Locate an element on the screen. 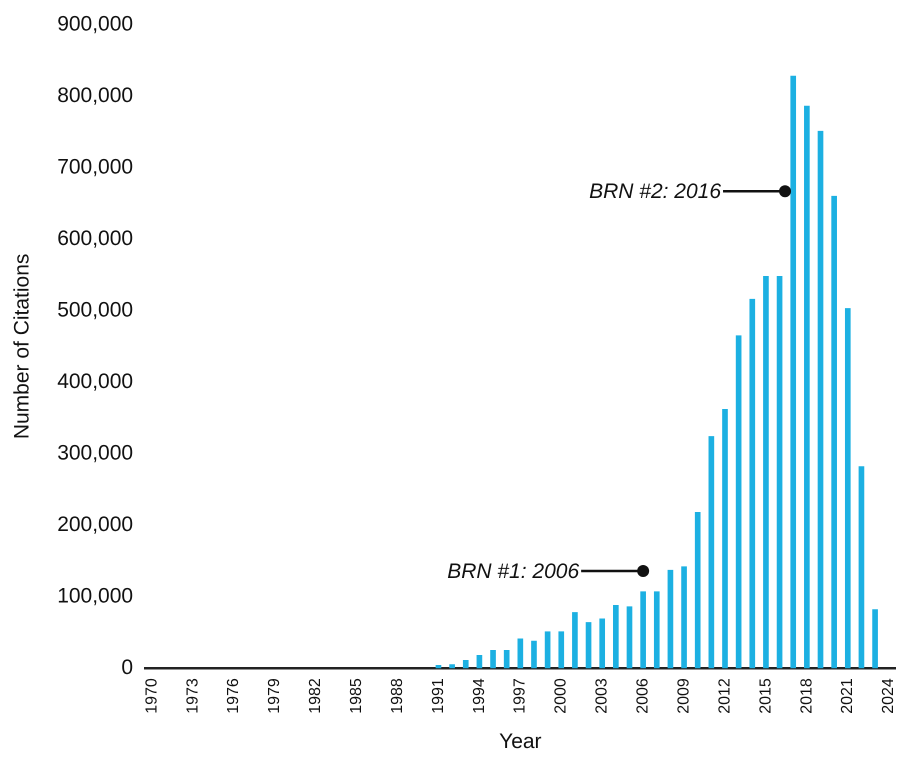  x-tick-label: 2000 is located at coordinates (561, 696).